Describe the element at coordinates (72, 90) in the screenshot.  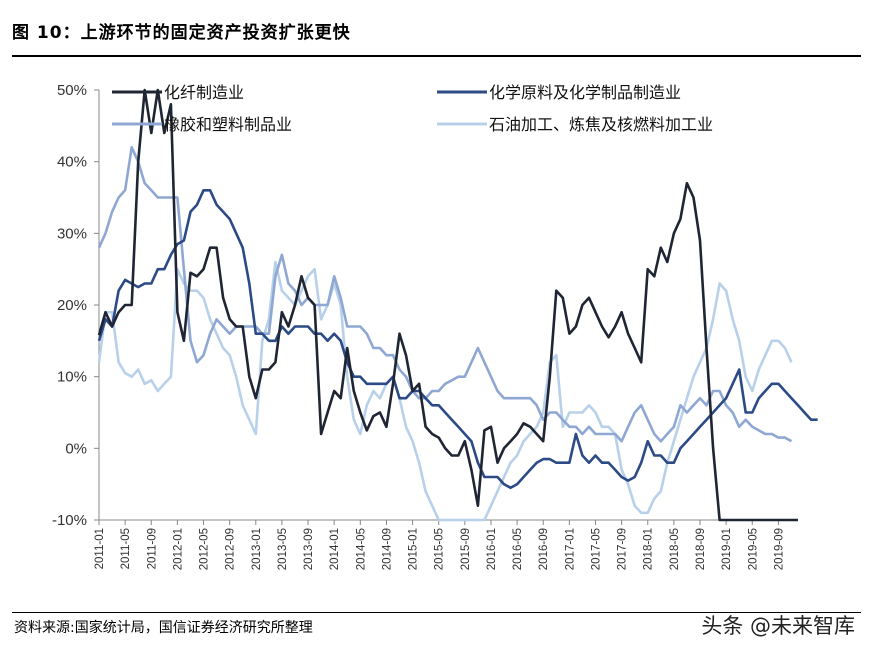
I see `y-tick-label: 50%` at that location.